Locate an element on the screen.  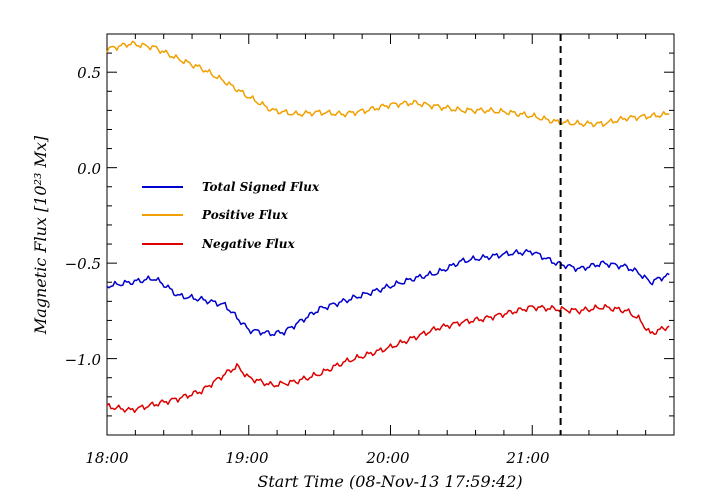
x-tick-label-2: 20:00 is located at coordinates (387, 458).